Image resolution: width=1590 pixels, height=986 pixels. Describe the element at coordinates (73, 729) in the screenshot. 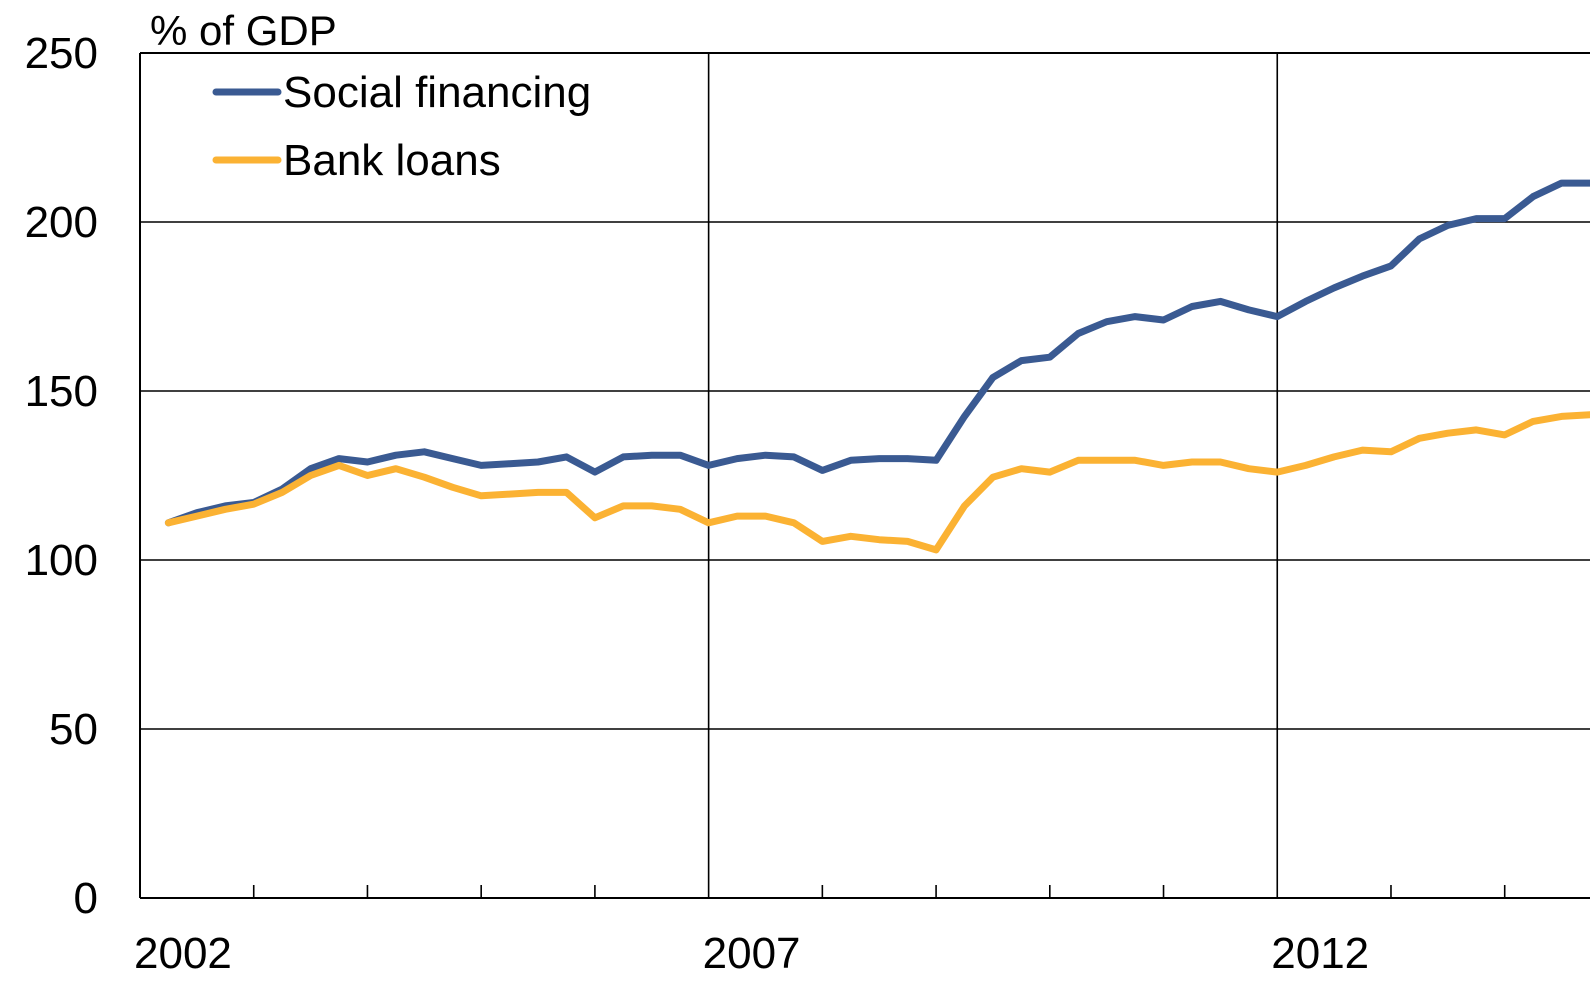

I see `y-tick-label-50: 50` at that location.